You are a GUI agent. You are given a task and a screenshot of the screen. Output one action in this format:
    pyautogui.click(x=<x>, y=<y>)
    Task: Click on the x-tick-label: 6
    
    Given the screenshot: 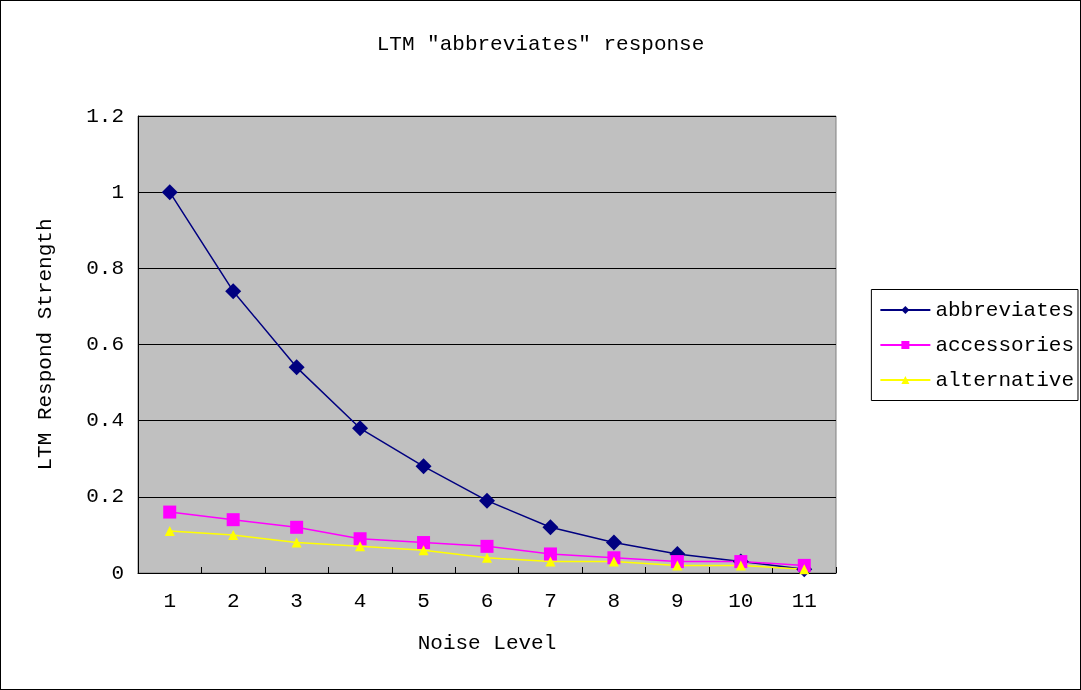 What is the action you would take?
    pyautogui.click(x=487, y=601)
    